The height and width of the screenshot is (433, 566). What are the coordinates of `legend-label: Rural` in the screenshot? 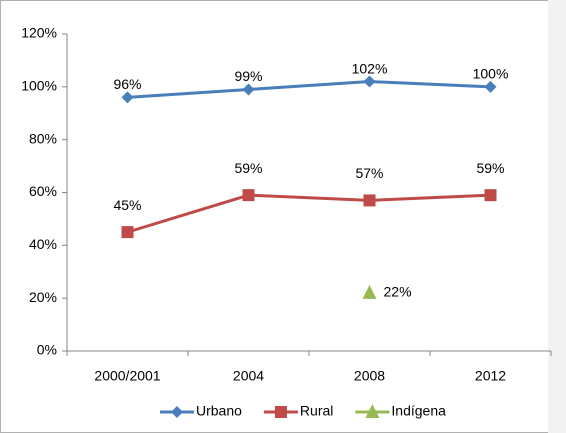 It's located at (316, 411).